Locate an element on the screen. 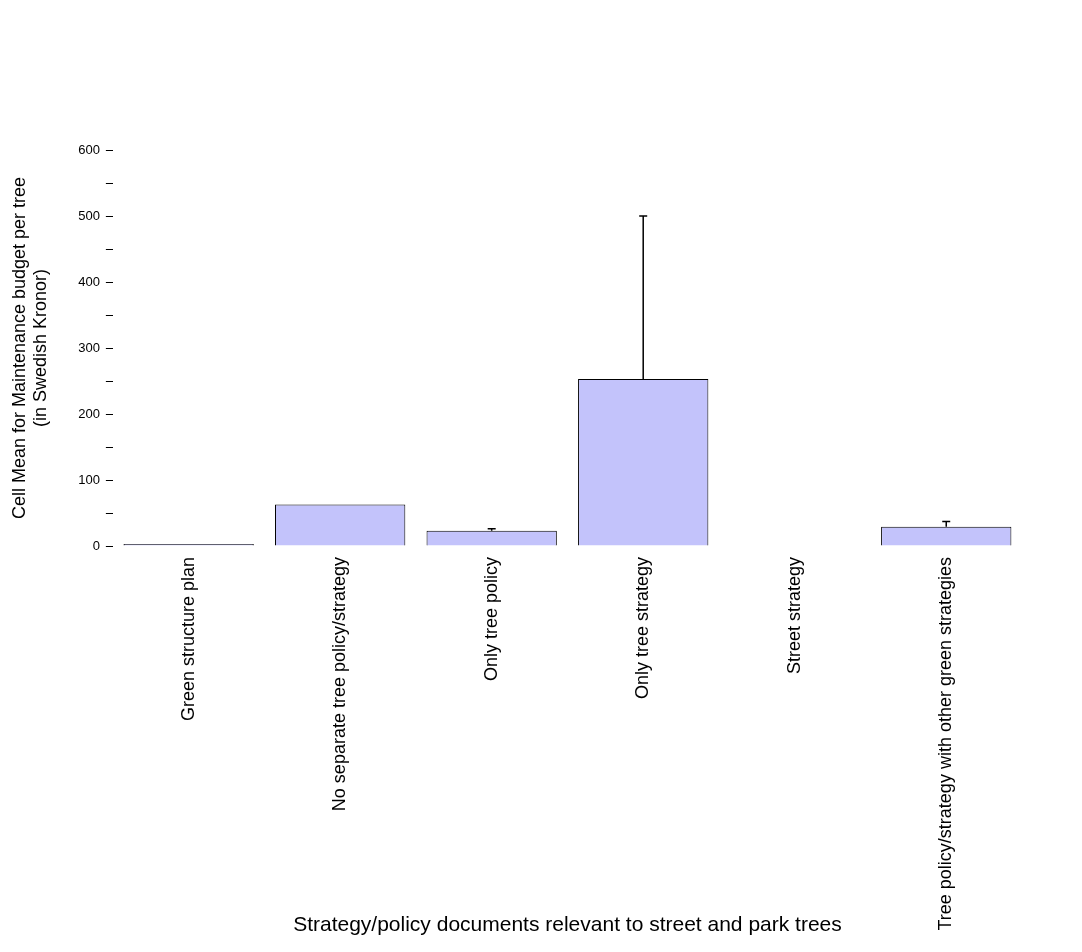  x-axis-title: Strategy/policy documents relevant to street and park trees is located at coordinates (567, 924).